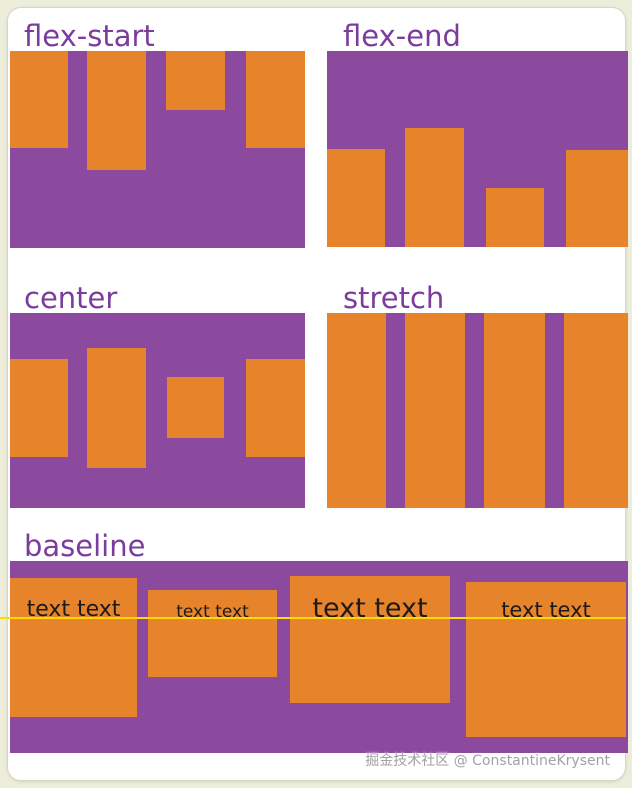  What do you see at coordinates (370, 639) in the screenshot?
I see `flex-item-baseline-3: text text` at bounding box center [370, 639].